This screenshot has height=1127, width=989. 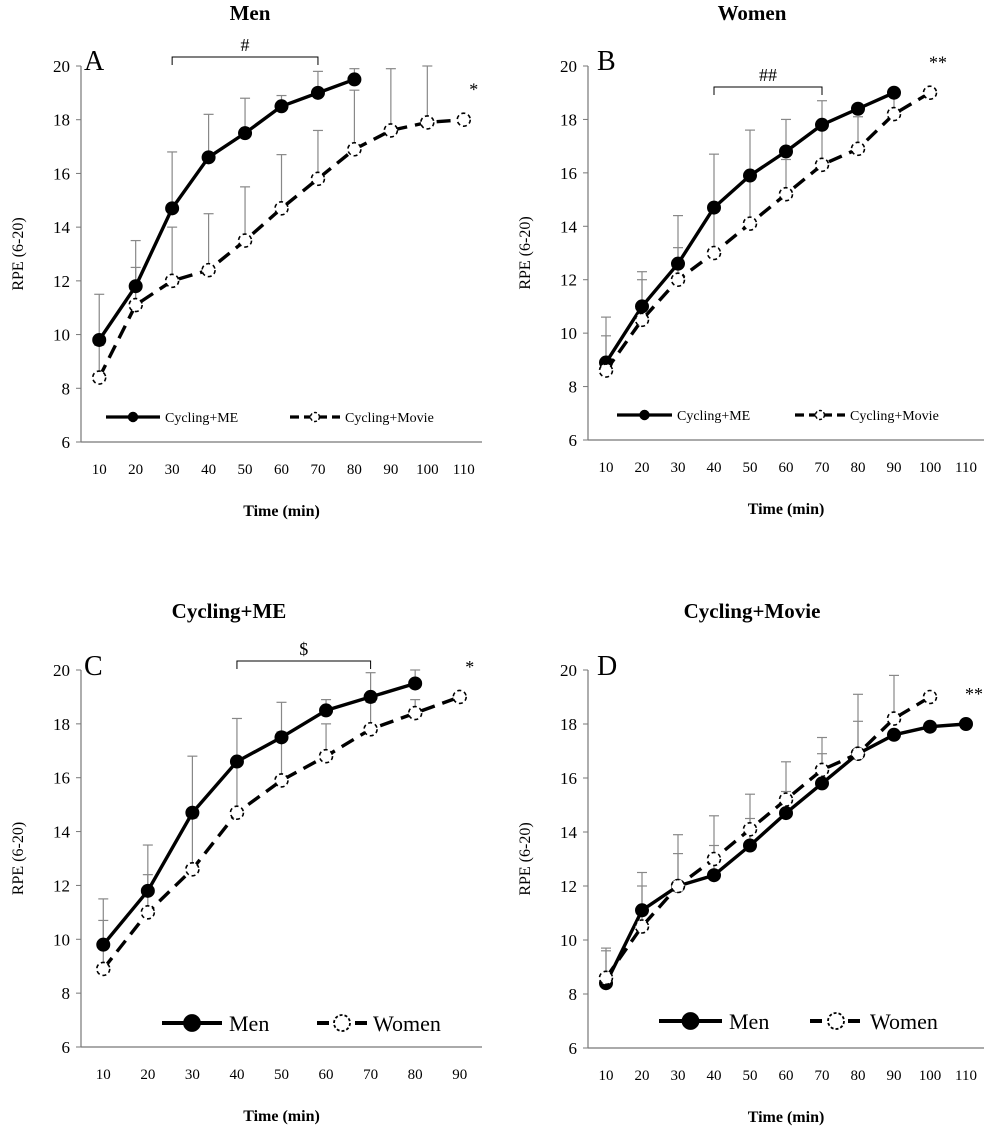 What do you see at coordinates (894, 416) in the screenshot?
I see `legend-label: Cycling+Movie` at bounding box center [894, 416].